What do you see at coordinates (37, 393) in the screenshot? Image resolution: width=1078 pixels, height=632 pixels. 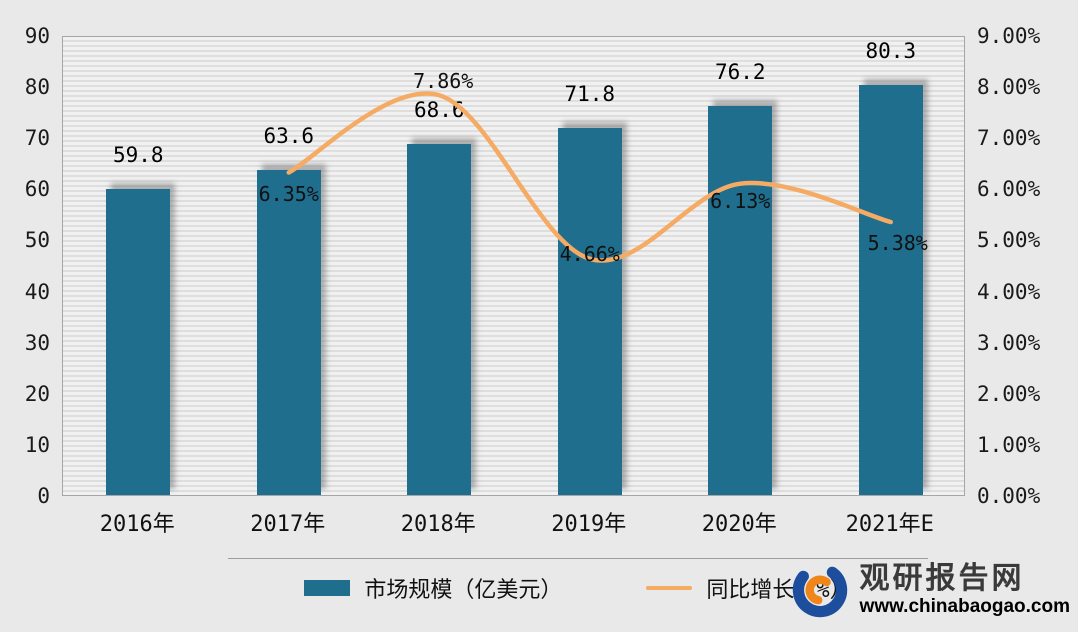 I see `y-axis-left-tick: 20` at bounding box center [37, 393].